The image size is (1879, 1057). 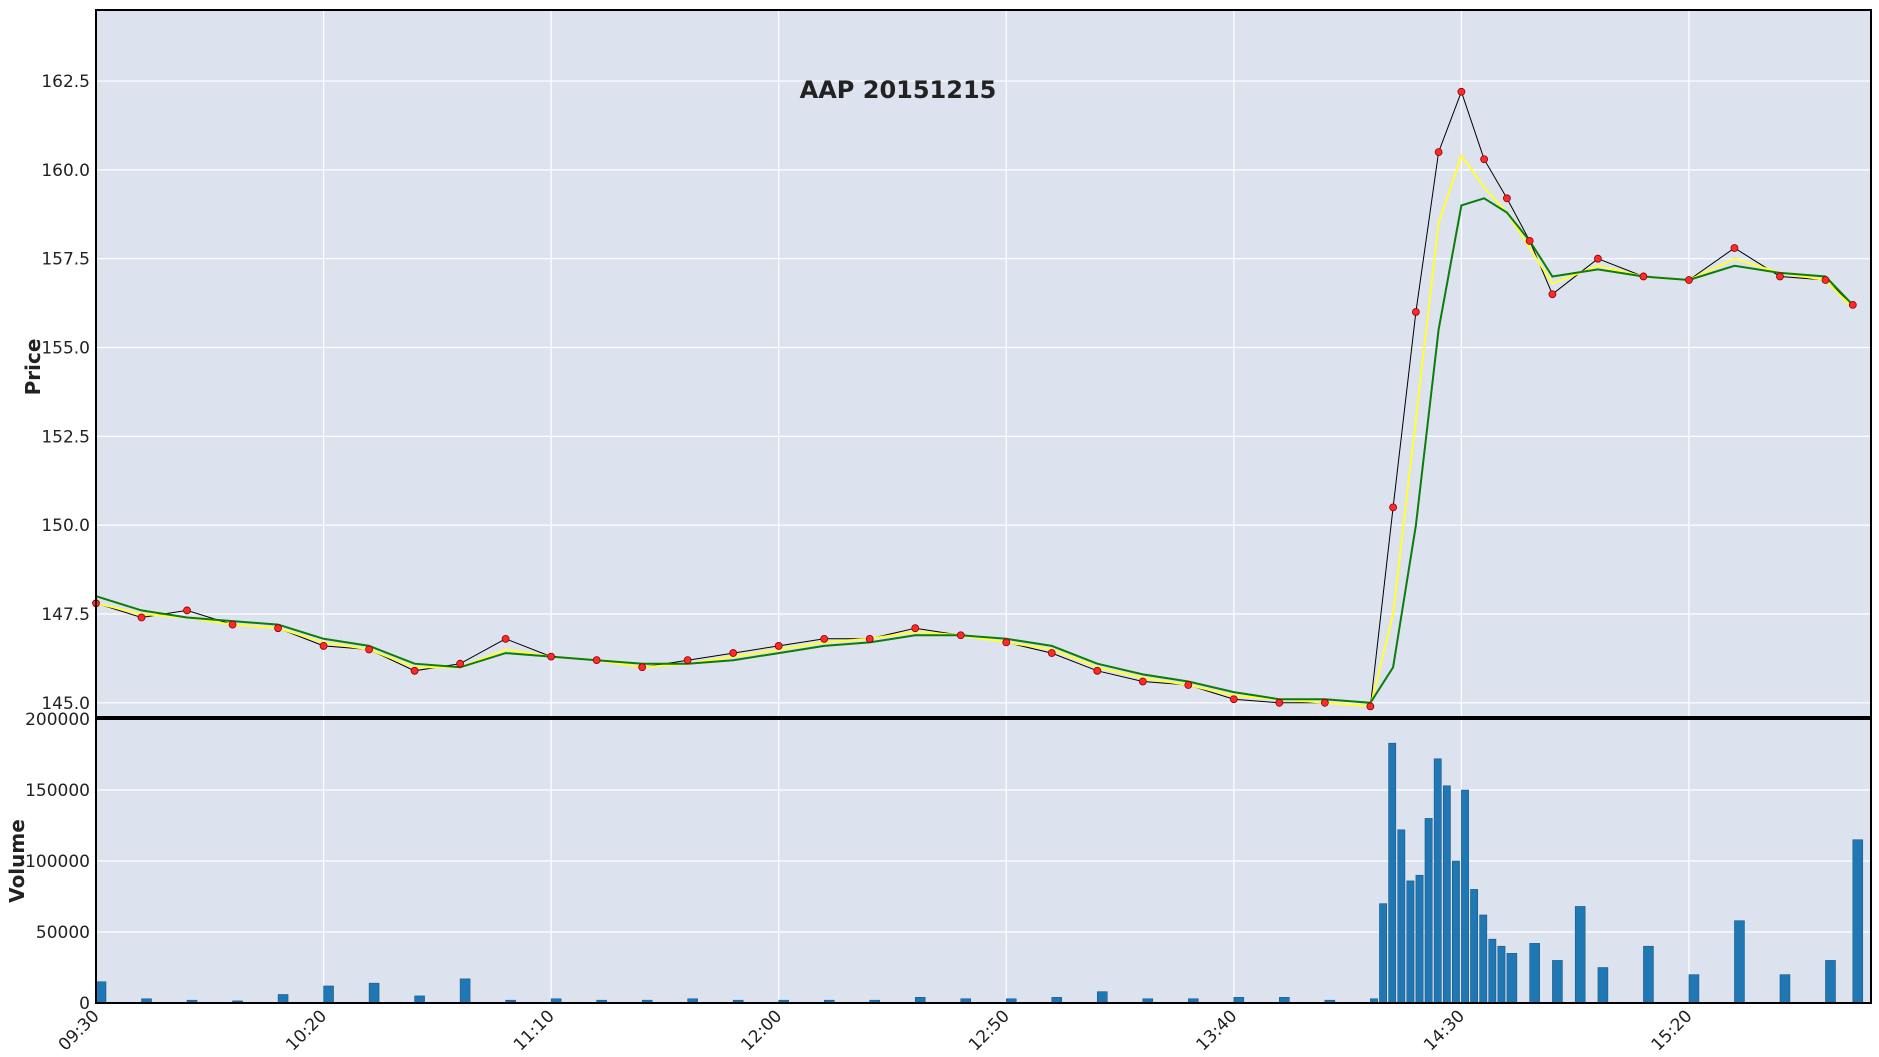 I want to click on price-y-tick-label: 145.0, so click(x=65, y=704).